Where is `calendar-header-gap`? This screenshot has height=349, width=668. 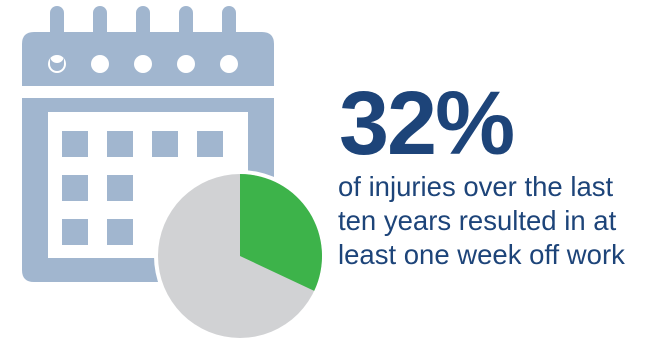
calendar-header-gap is located at coordinates (148, 92).